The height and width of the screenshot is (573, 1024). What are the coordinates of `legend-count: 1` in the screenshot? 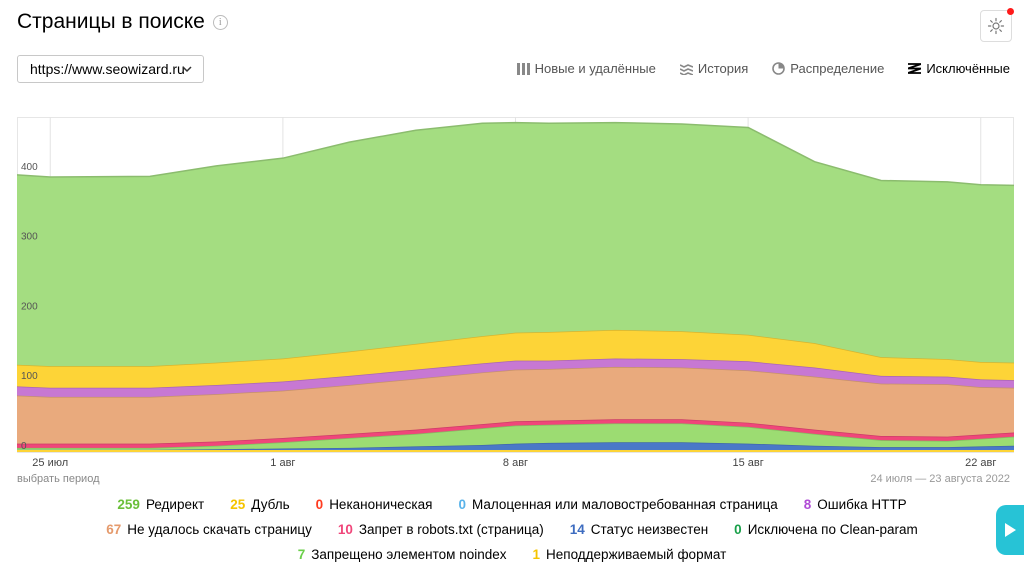 It's located at (536, 554).